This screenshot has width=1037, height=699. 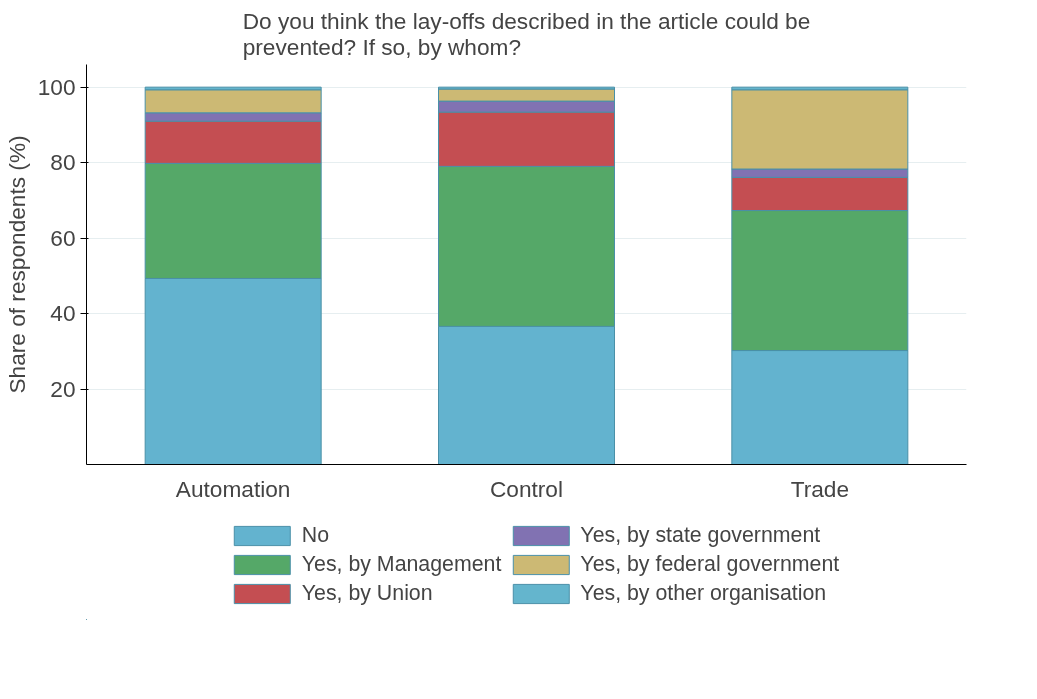 I want to click on x-tick-label: Automation, so click(x=233, y=488).